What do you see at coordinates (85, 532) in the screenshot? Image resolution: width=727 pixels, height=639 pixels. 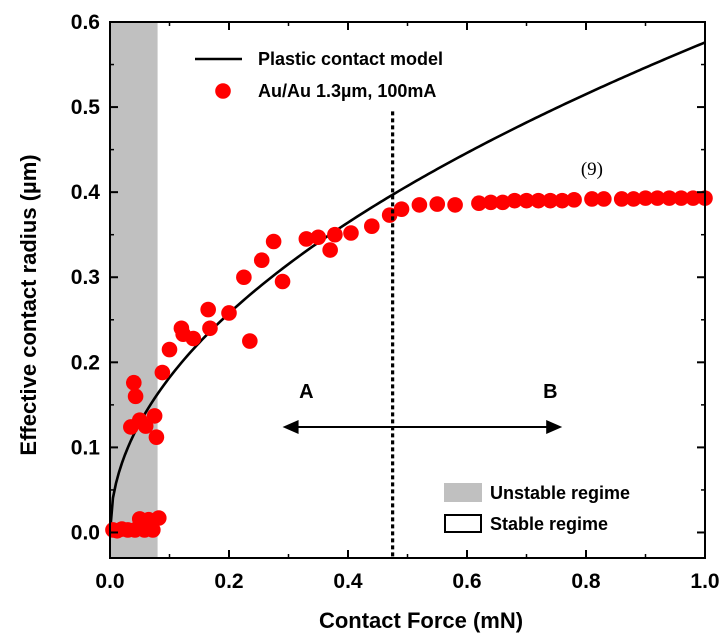 I see `y-tick-label: 0.0` at bounding box center [85, 532].